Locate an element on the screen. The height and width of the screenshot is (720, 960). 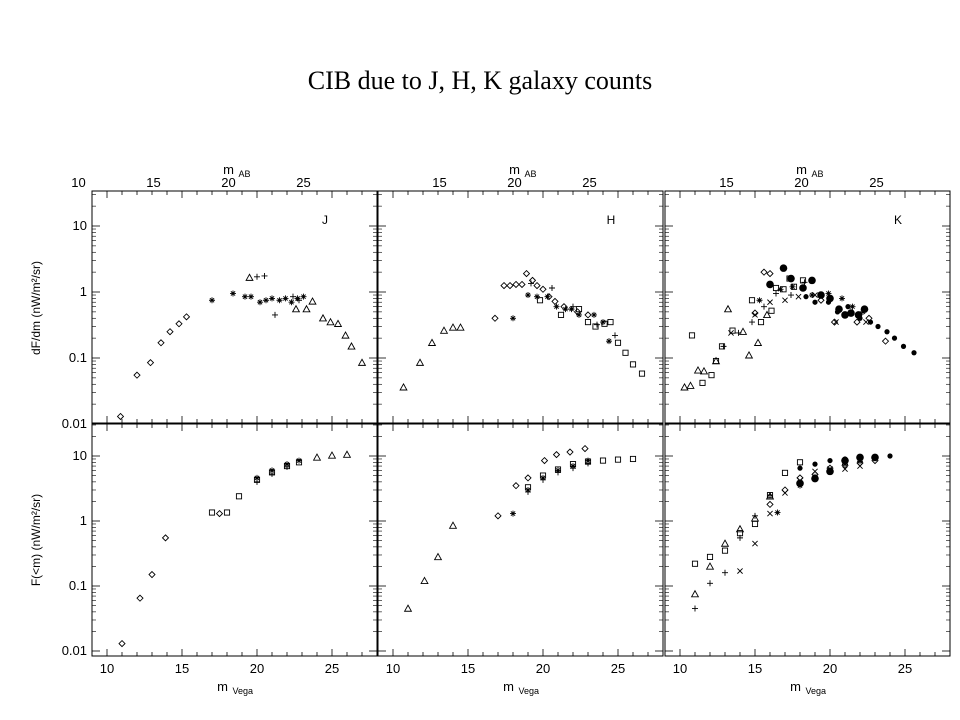
x-axis-label: m is located at coordinates (508, 686).